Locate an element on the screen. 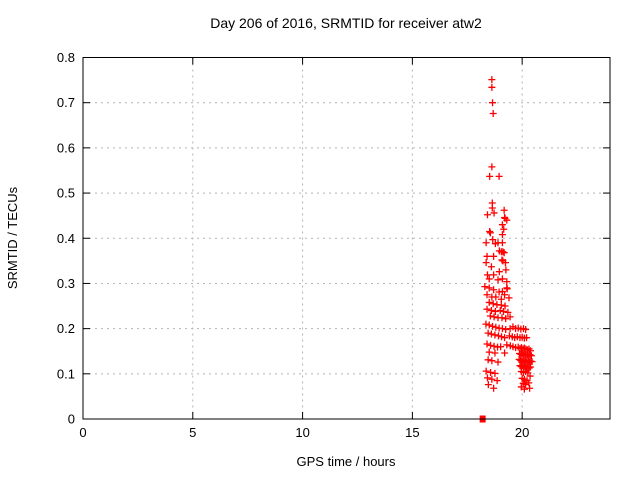  y-tick-label: 0.6 is located at coordinates (66, 147).